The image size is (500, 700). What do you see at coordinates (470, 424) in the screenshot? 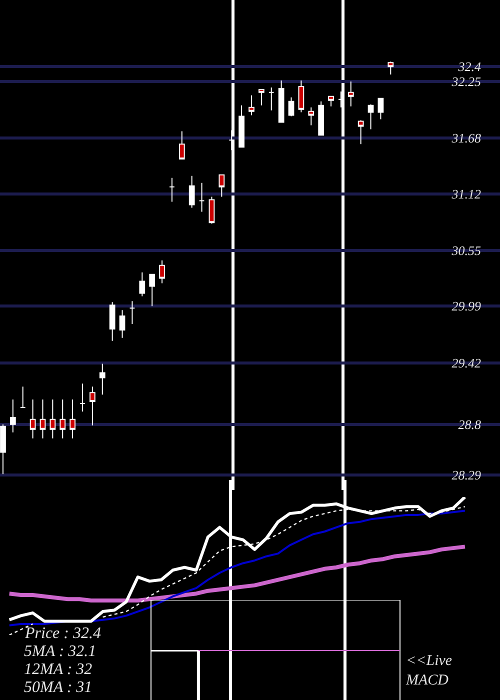
I see `y-tick-label: 28.8` at bounding box center [470, 424].